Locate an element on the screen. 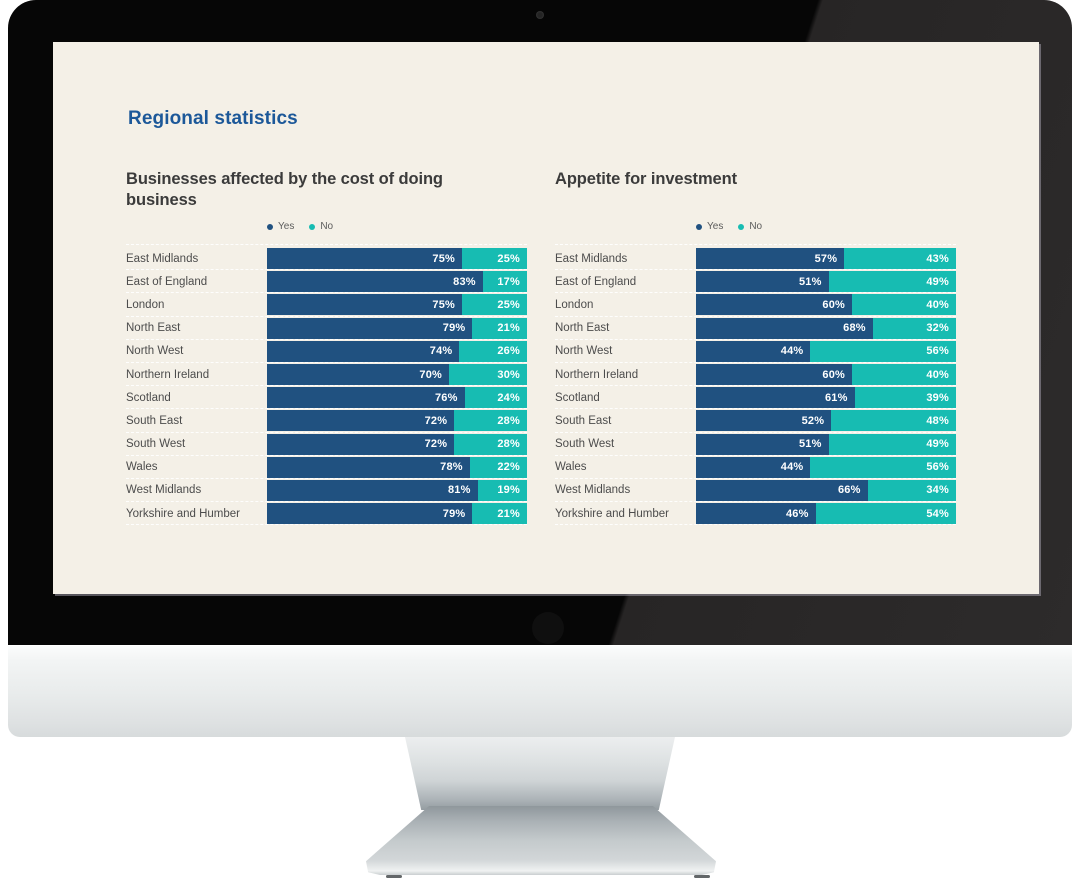 The image size is (1080, 879). bar-value-yes: 66% is located at coordinates (849, 490).